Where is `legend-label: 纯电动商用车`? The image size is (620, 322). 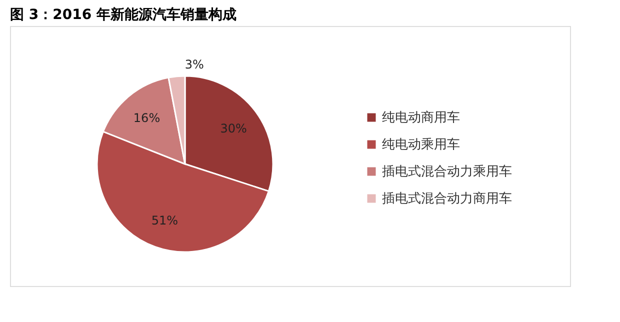 legend-label: 纯电动商用车 is located at coordinates (421, 118).